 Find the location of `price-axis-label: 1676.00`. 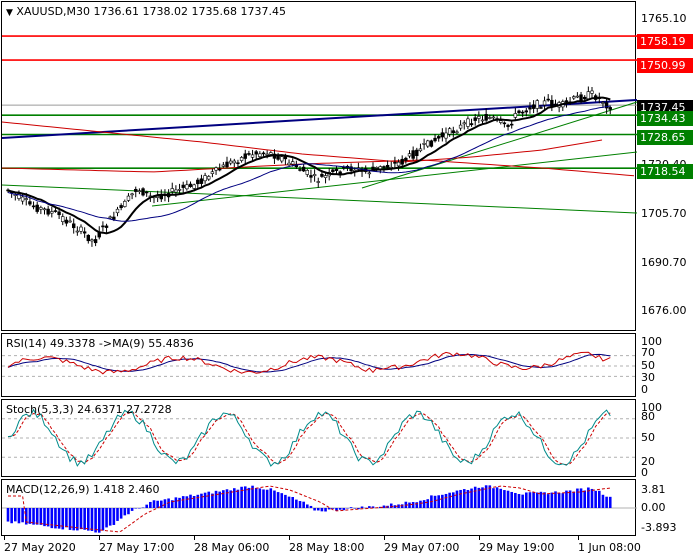

price-axis-label: 1676.00 is located at coordinates (664, 310).